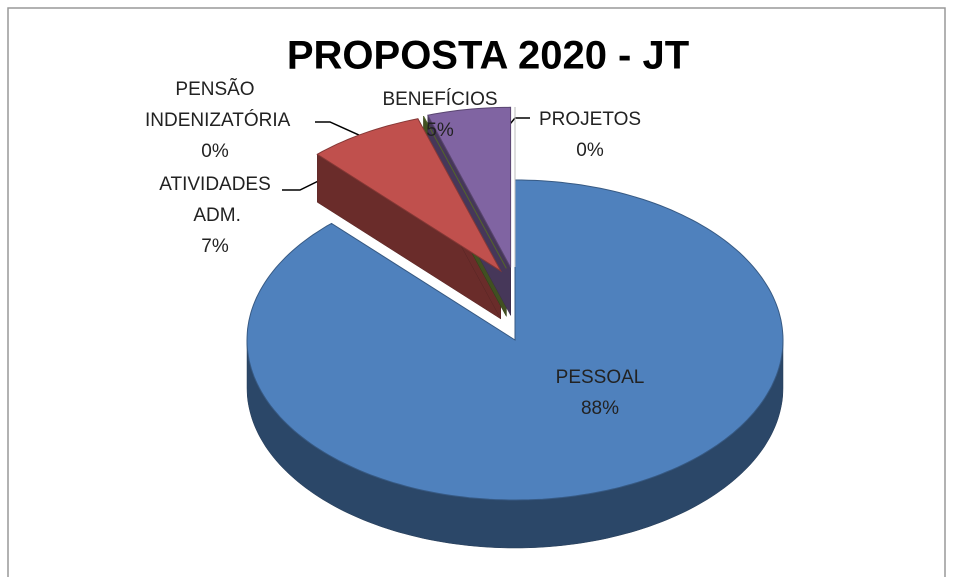 The width and height of the screenshot is (956, 577). I want to click on label-line: PENSÃO, so click(214, 89).